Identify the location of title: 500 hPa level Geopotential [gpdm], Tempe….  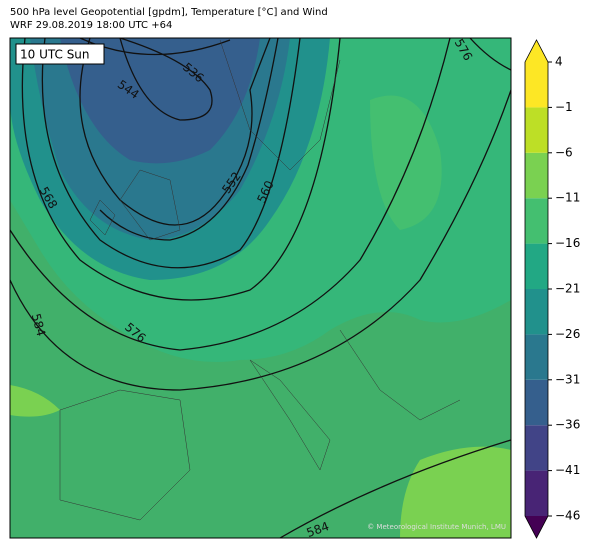
(169, 12).